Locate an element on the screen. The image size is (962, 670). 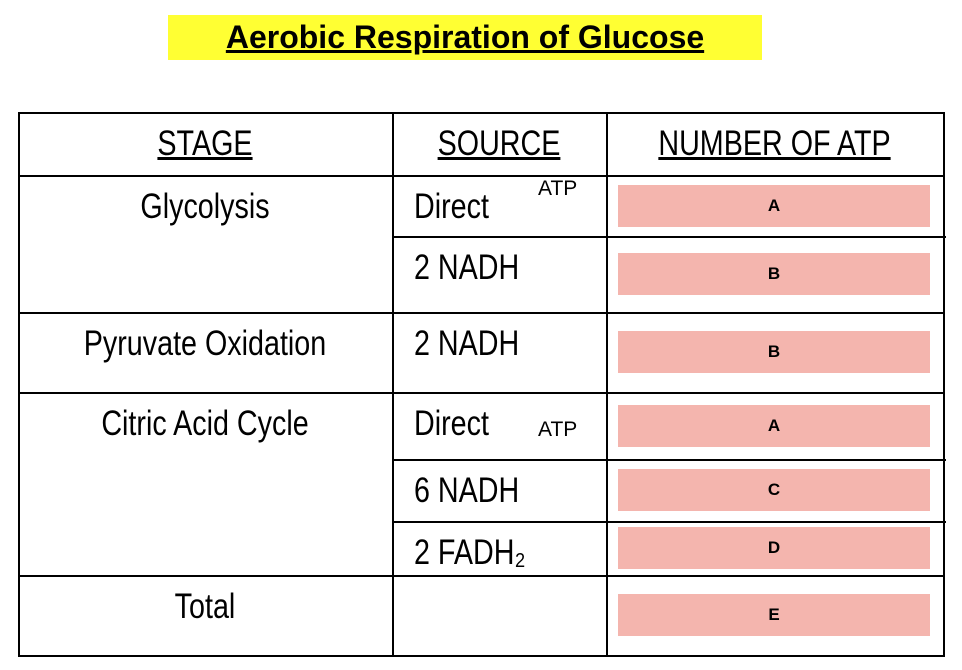
answer-box: D is located at coordinates (774, 548).